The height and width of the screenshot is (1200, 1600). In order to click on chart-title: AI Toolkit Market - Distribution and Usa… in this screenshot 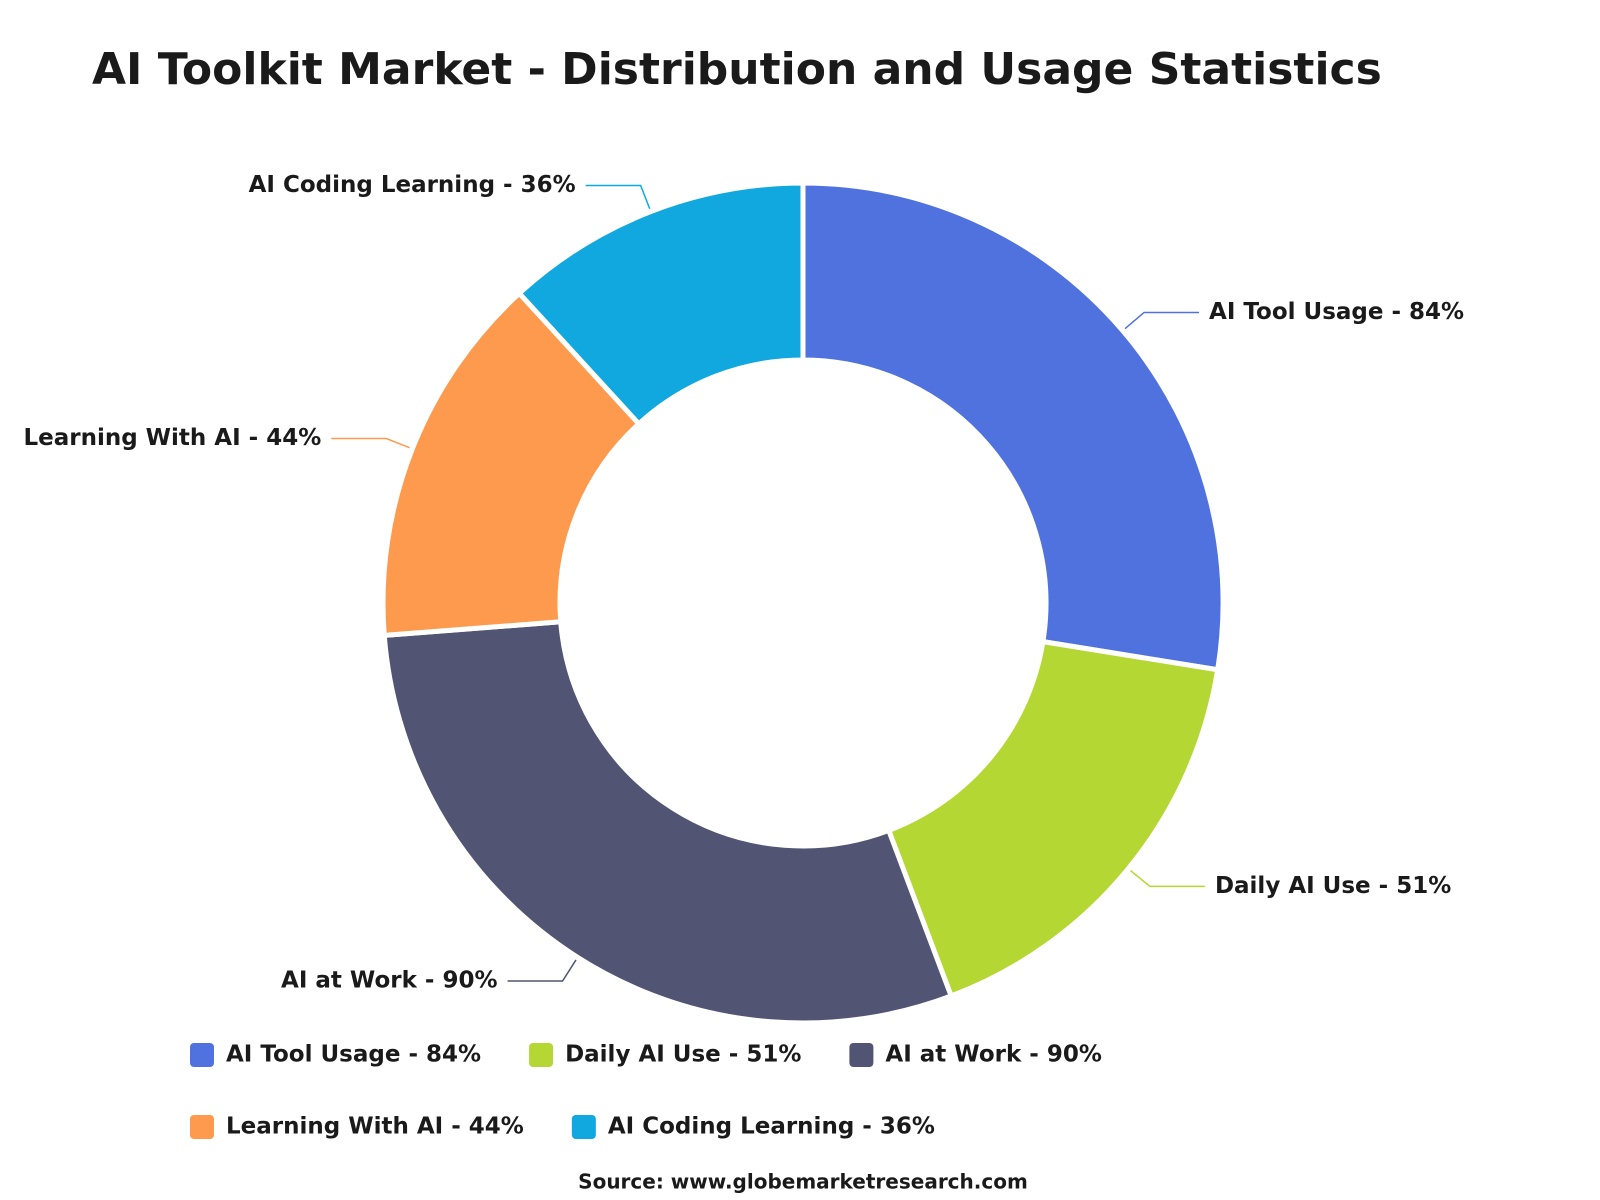, I will do `click(737, 69)`.